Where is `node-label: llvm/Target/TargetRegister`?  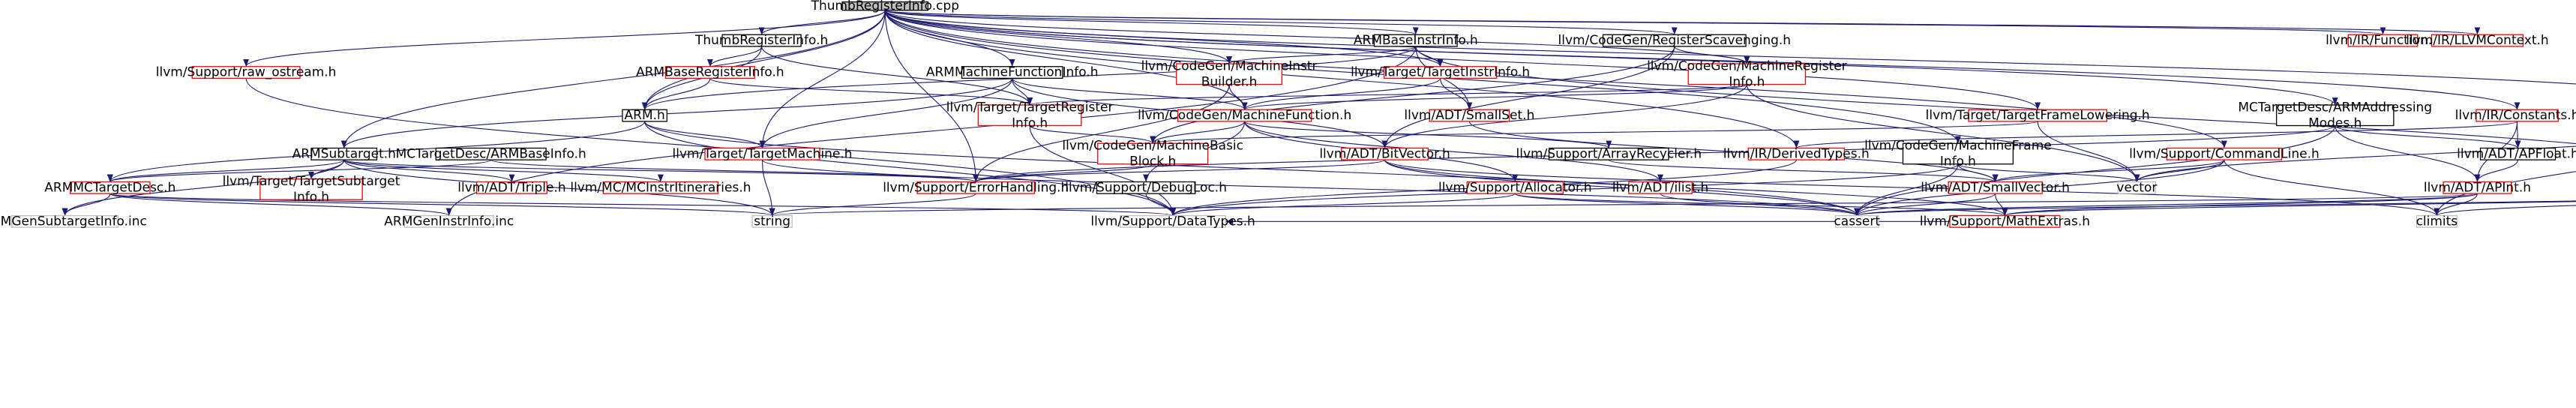 node-label: llvm/Target/TargetRegister is located at coordinates (1030, 107).